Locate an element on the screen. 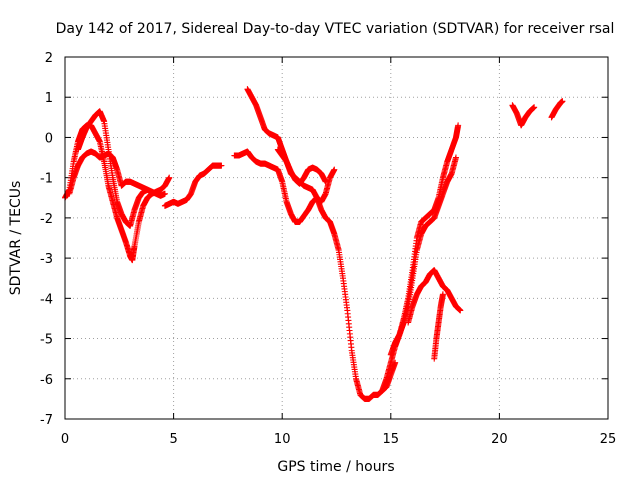 The height and width of the screenshot is (480, 640). x-axis-title: GPS time / hours is located at coordinates (335, 467).